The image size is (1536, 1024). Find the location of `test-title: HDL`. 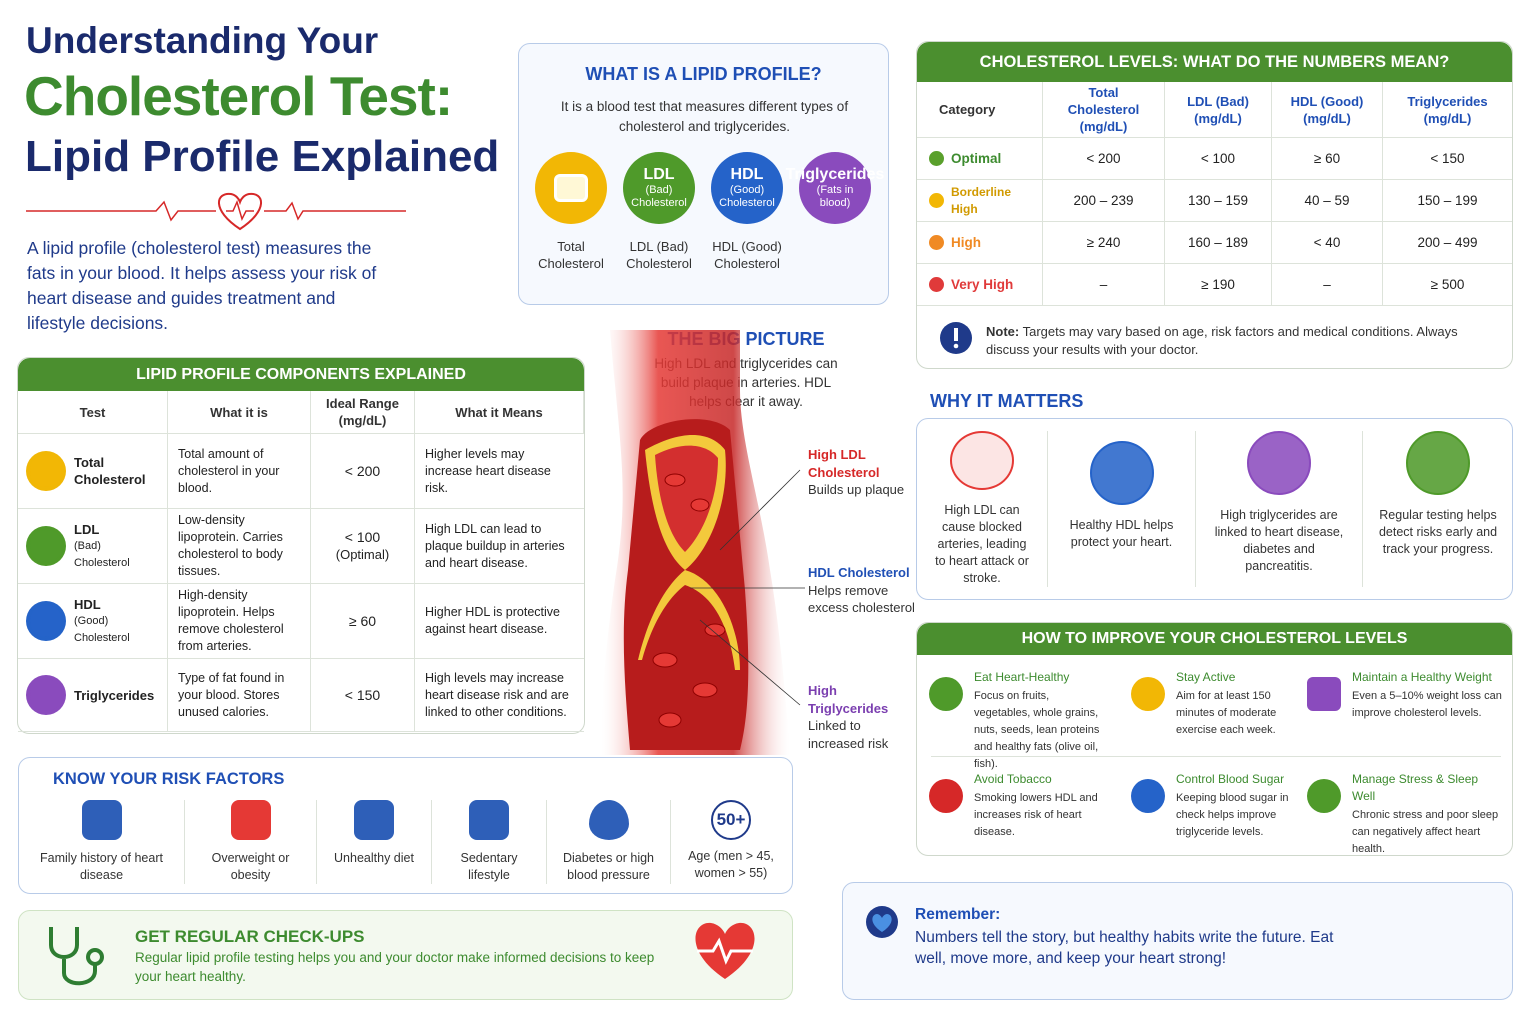

test-title: HDL is located at coordinates (87, 604).